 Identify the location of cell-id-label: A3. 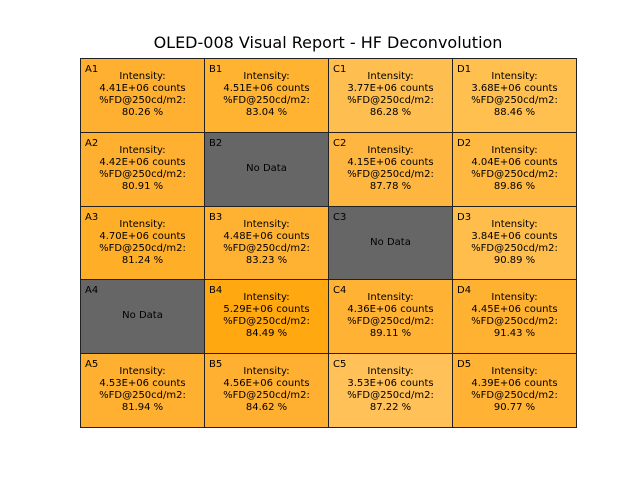
(92, 217).